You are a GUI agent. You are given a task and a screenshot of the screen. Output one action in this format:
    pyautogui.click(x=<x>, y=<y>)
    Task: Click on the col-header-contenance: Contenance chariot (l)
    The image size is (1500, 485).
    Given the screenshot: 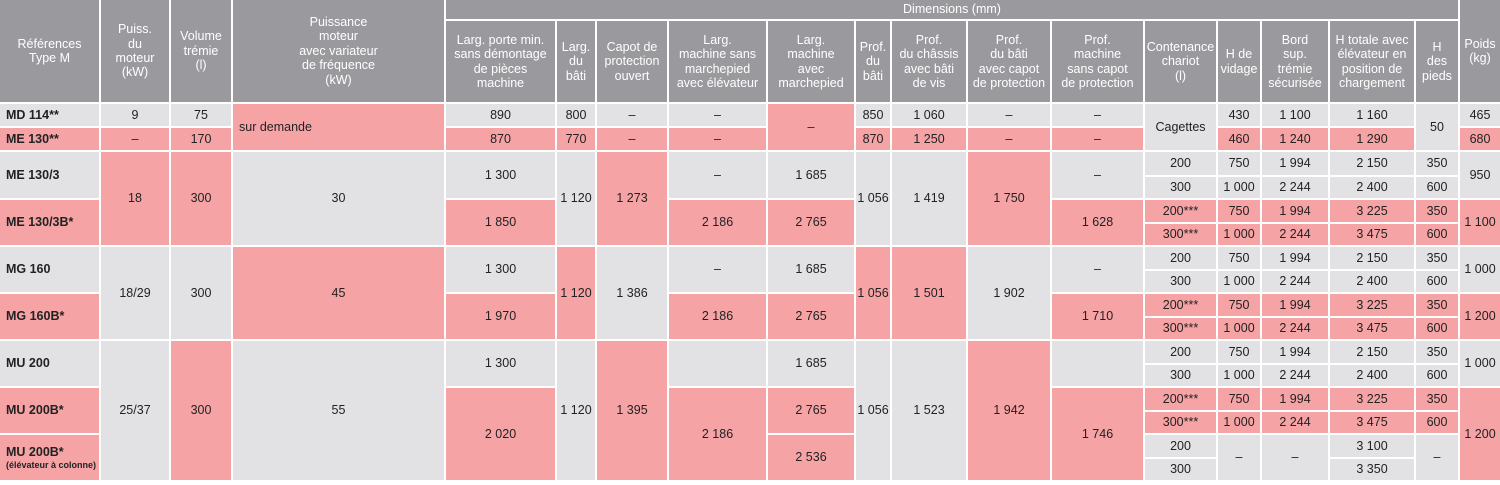 What is the action you would take?
    pyautogui.click(x=1180, y=61)
    